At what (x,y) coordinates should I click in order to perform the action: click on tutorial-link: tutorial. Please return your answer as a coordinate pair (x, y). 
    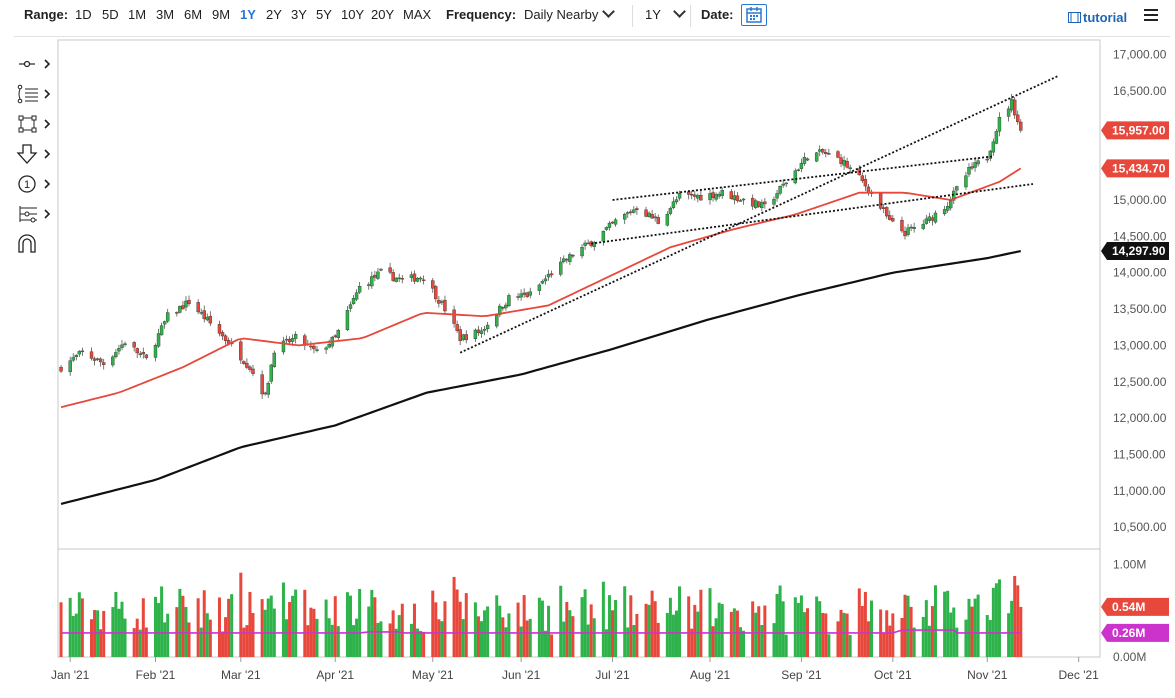
    Looking at the image, I should click on (1097, 17).